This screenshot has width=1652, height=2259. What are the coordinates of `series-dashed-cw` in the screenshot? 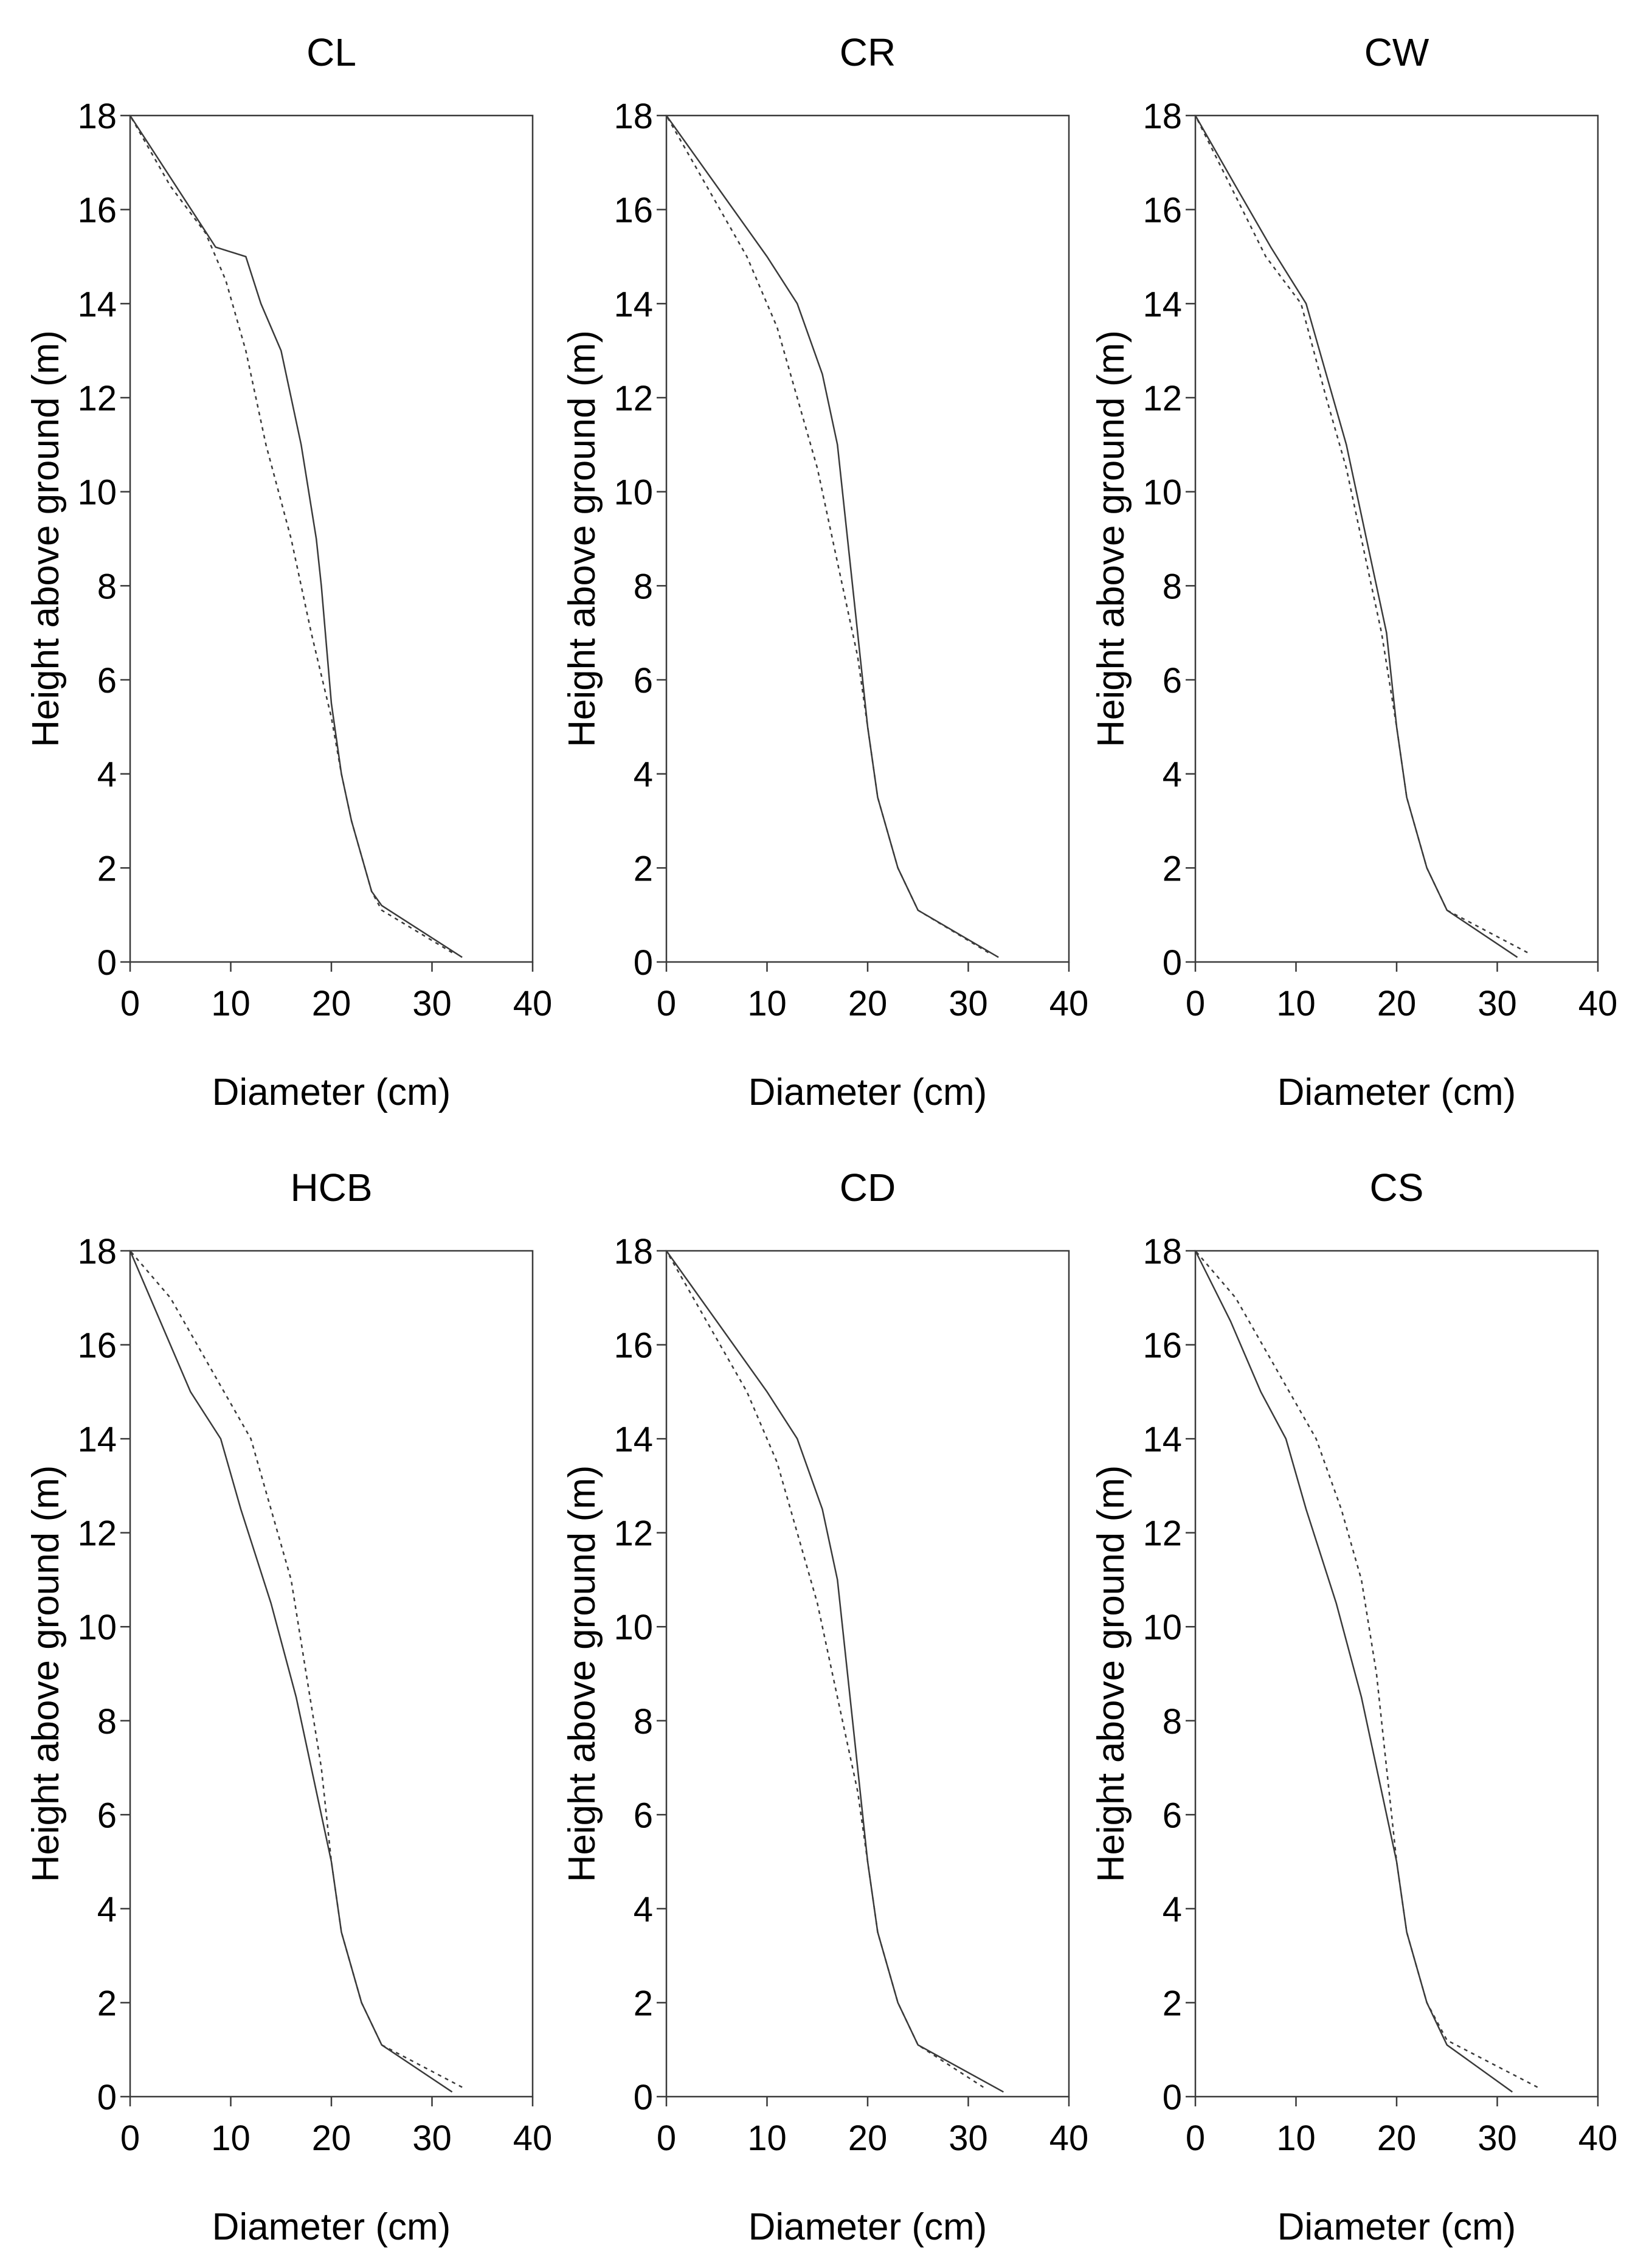 It's located at (1361, 534).